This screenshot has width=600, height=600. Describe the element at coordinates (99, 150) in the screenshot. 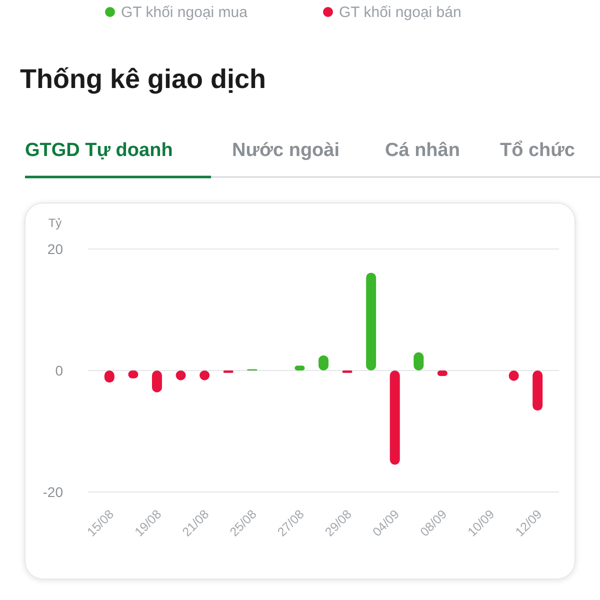

I see `text: GTGD Tự doanh` at that location.